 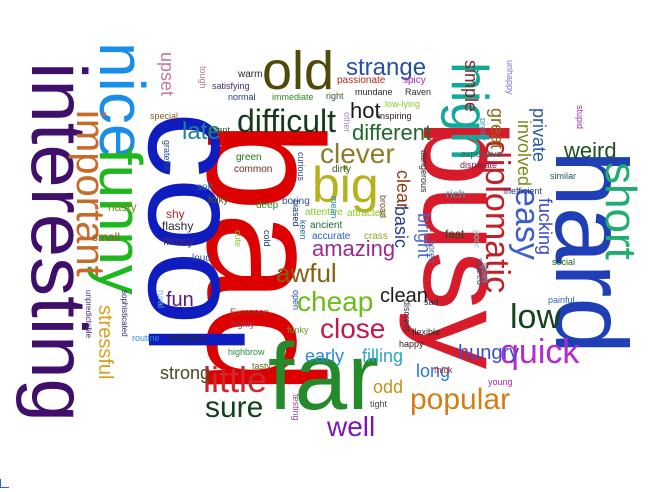 I want to click on word-common: common, so click(x=253, y=169).